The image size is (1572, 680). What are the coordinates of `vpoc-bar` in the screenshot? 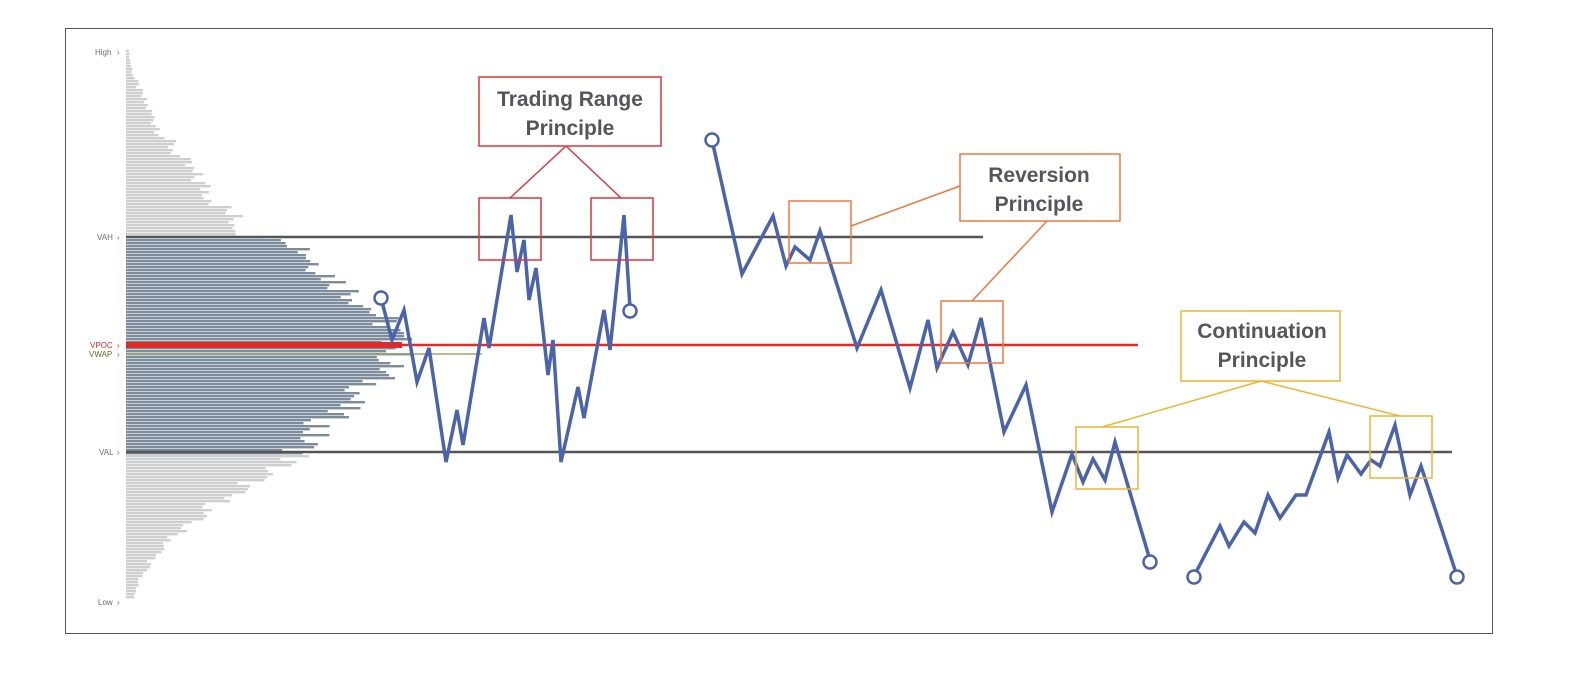 It's located at (264, 345).